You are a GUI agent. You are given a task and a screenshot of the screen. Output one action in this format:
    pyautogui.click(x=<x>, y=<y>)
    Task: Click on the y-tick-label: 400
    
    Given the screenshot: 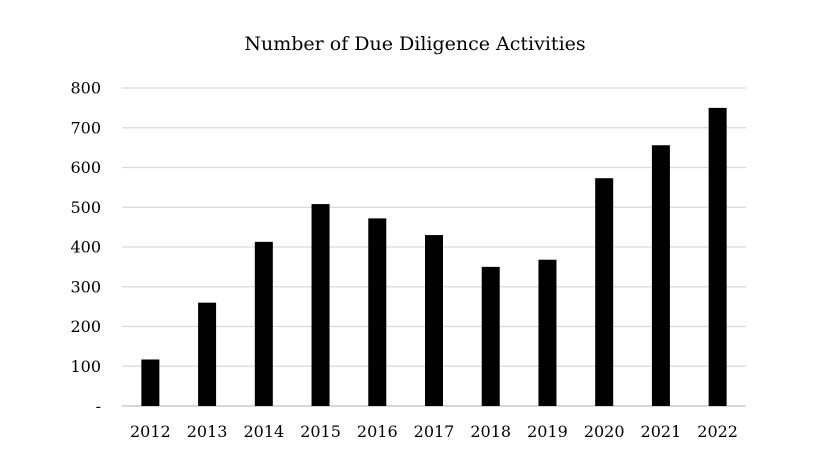 What is the action you would take?
    pyautogui.click(x=85, y=247)
    